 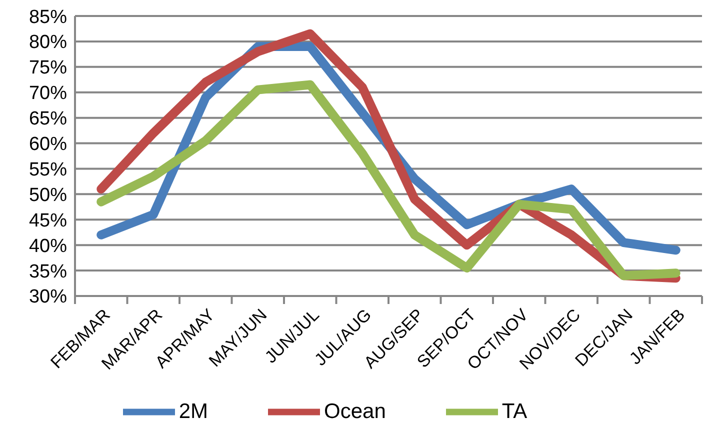 What do you see at coordinates (48, 145) in the screenshot?
I see `y-tick-label: 60%` at bounding box center [48, 145].